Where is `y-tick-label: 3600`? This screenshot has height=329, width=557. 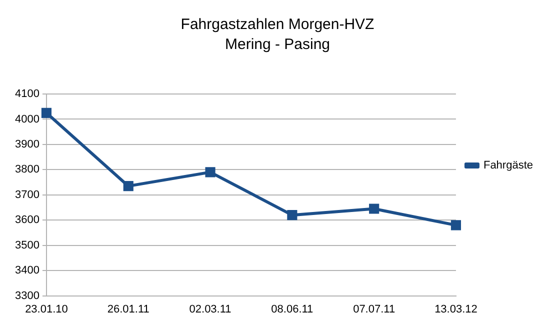
y-tick-label: 3600 is located at coordinates (27, 220).